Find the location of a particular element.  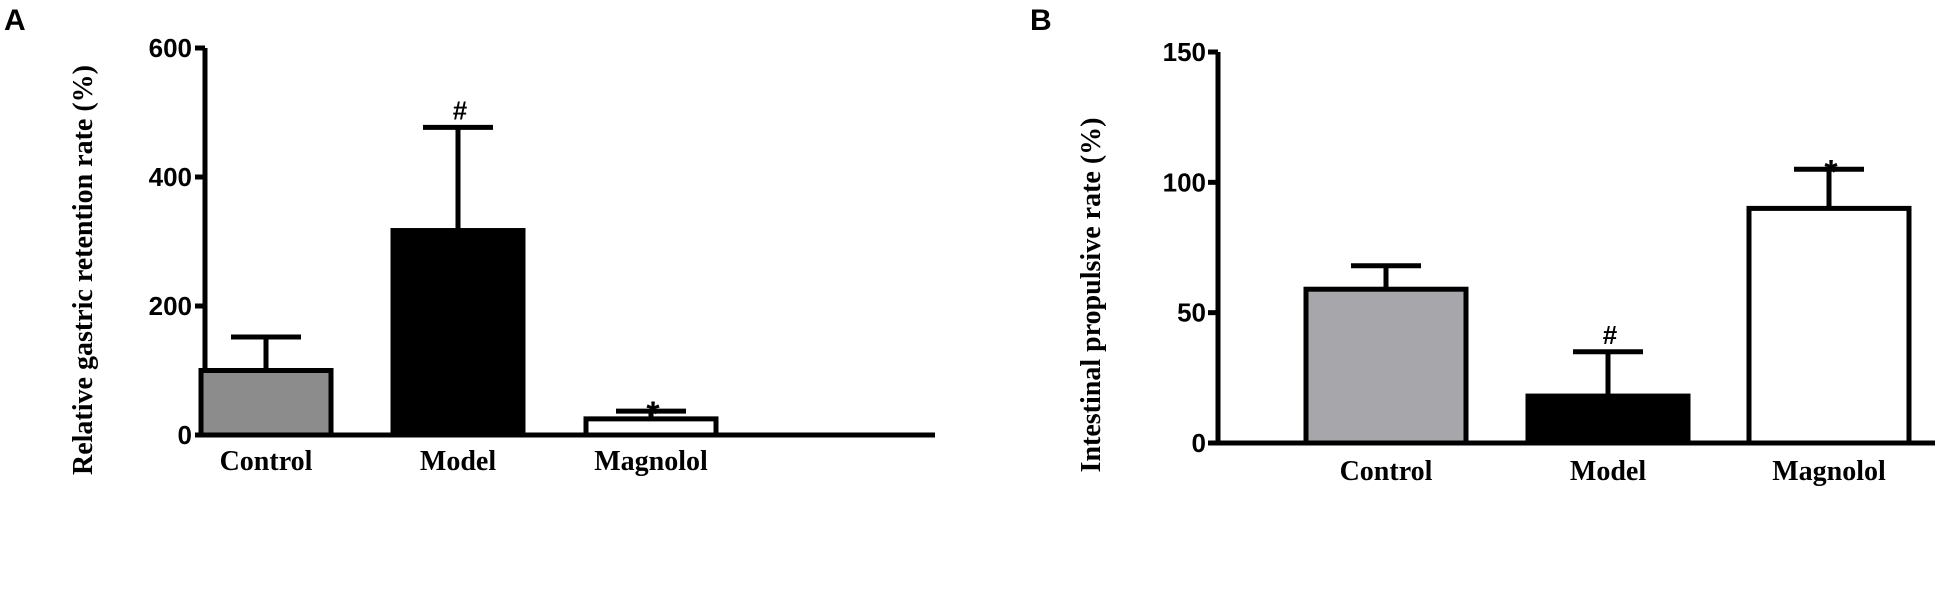

panel-a-bar-magnolol is located at coordinates (651, 427).